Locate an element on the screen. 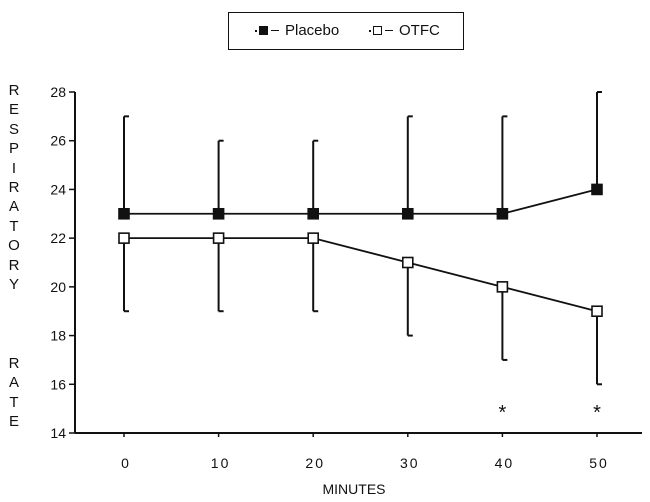 This screenshot has width=650, height=502. legend-label-otfc: OTFC is located at coordinates (419, 30).